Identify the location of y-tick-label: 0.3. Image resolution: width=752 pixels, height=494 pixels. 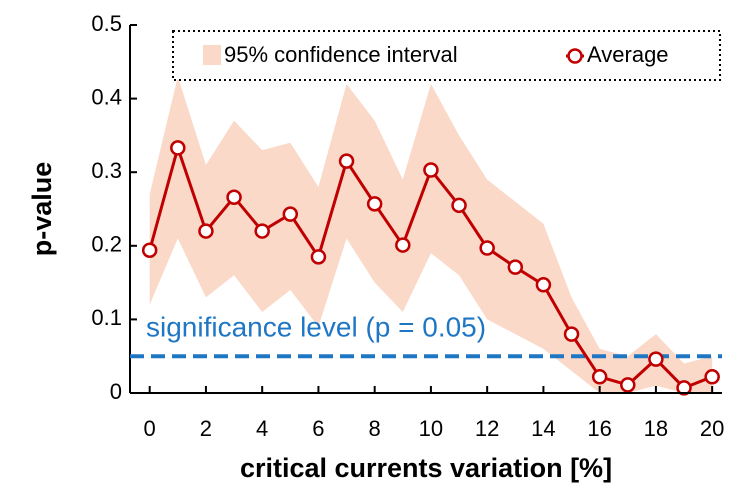
(106, 170).